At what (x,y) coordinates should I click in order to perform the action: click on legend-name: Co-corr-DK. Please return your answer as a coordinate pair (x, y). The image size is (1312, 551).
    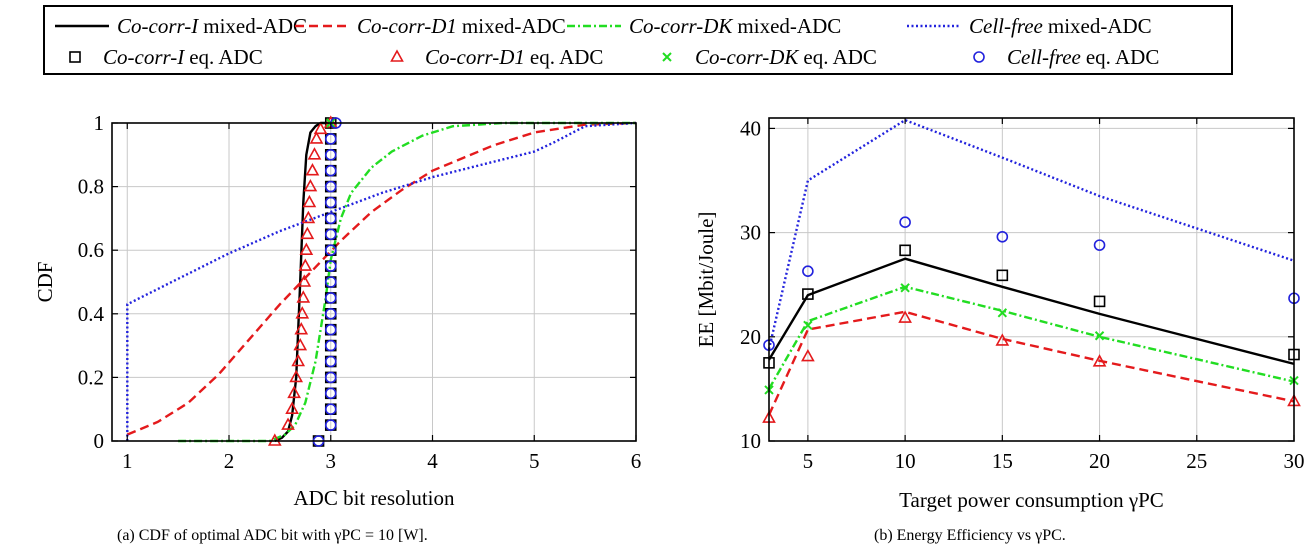
    Looking at the image, I should click on (747, 56).